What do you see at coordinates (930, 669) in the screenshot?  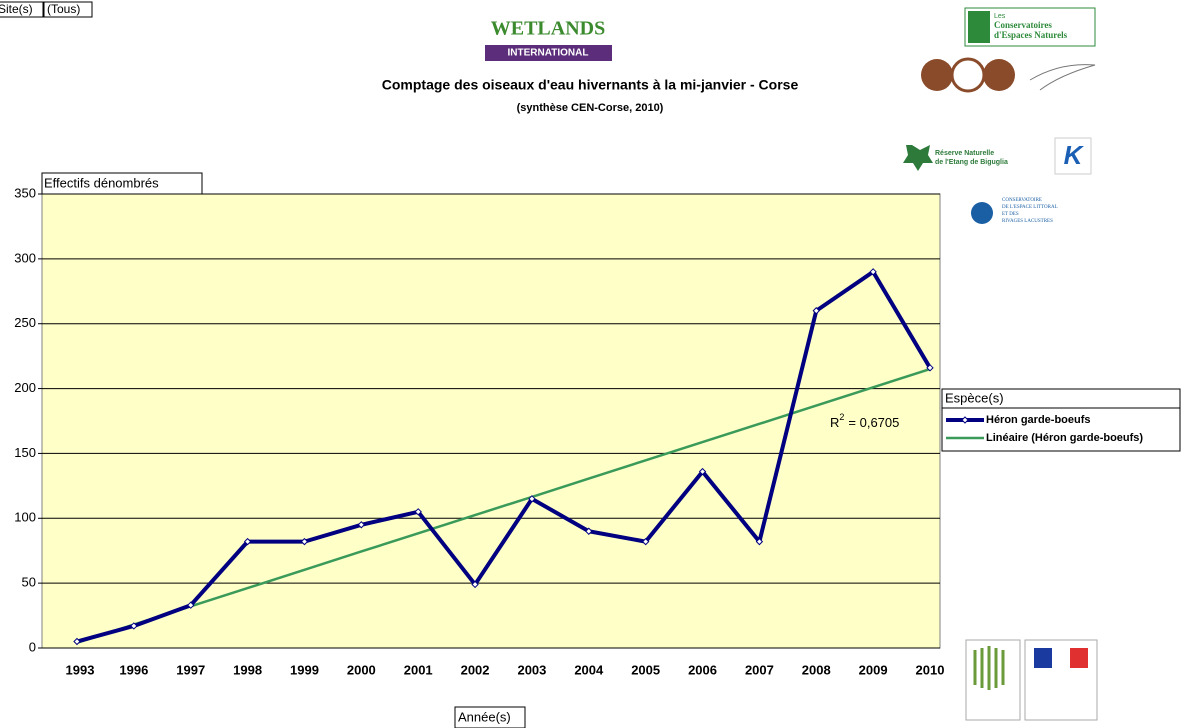 I see `x-tick-label: 2010` at bounding box center [930, 669].